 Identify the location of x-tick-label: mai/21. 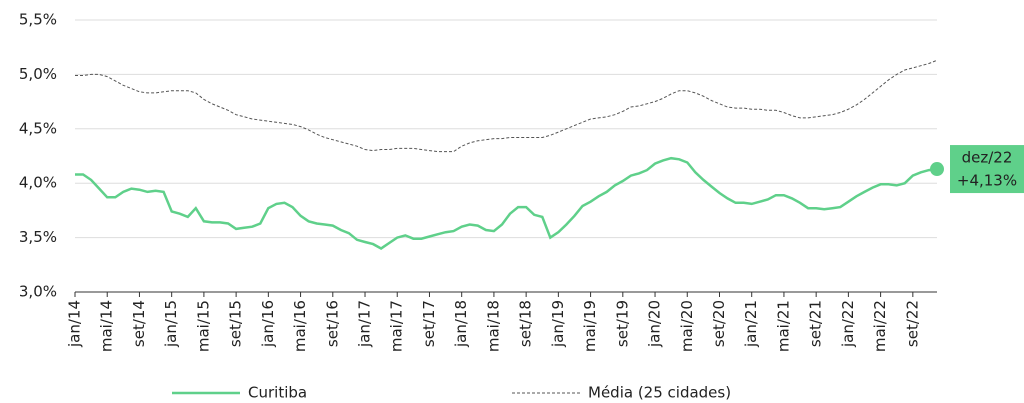
(783, 326).